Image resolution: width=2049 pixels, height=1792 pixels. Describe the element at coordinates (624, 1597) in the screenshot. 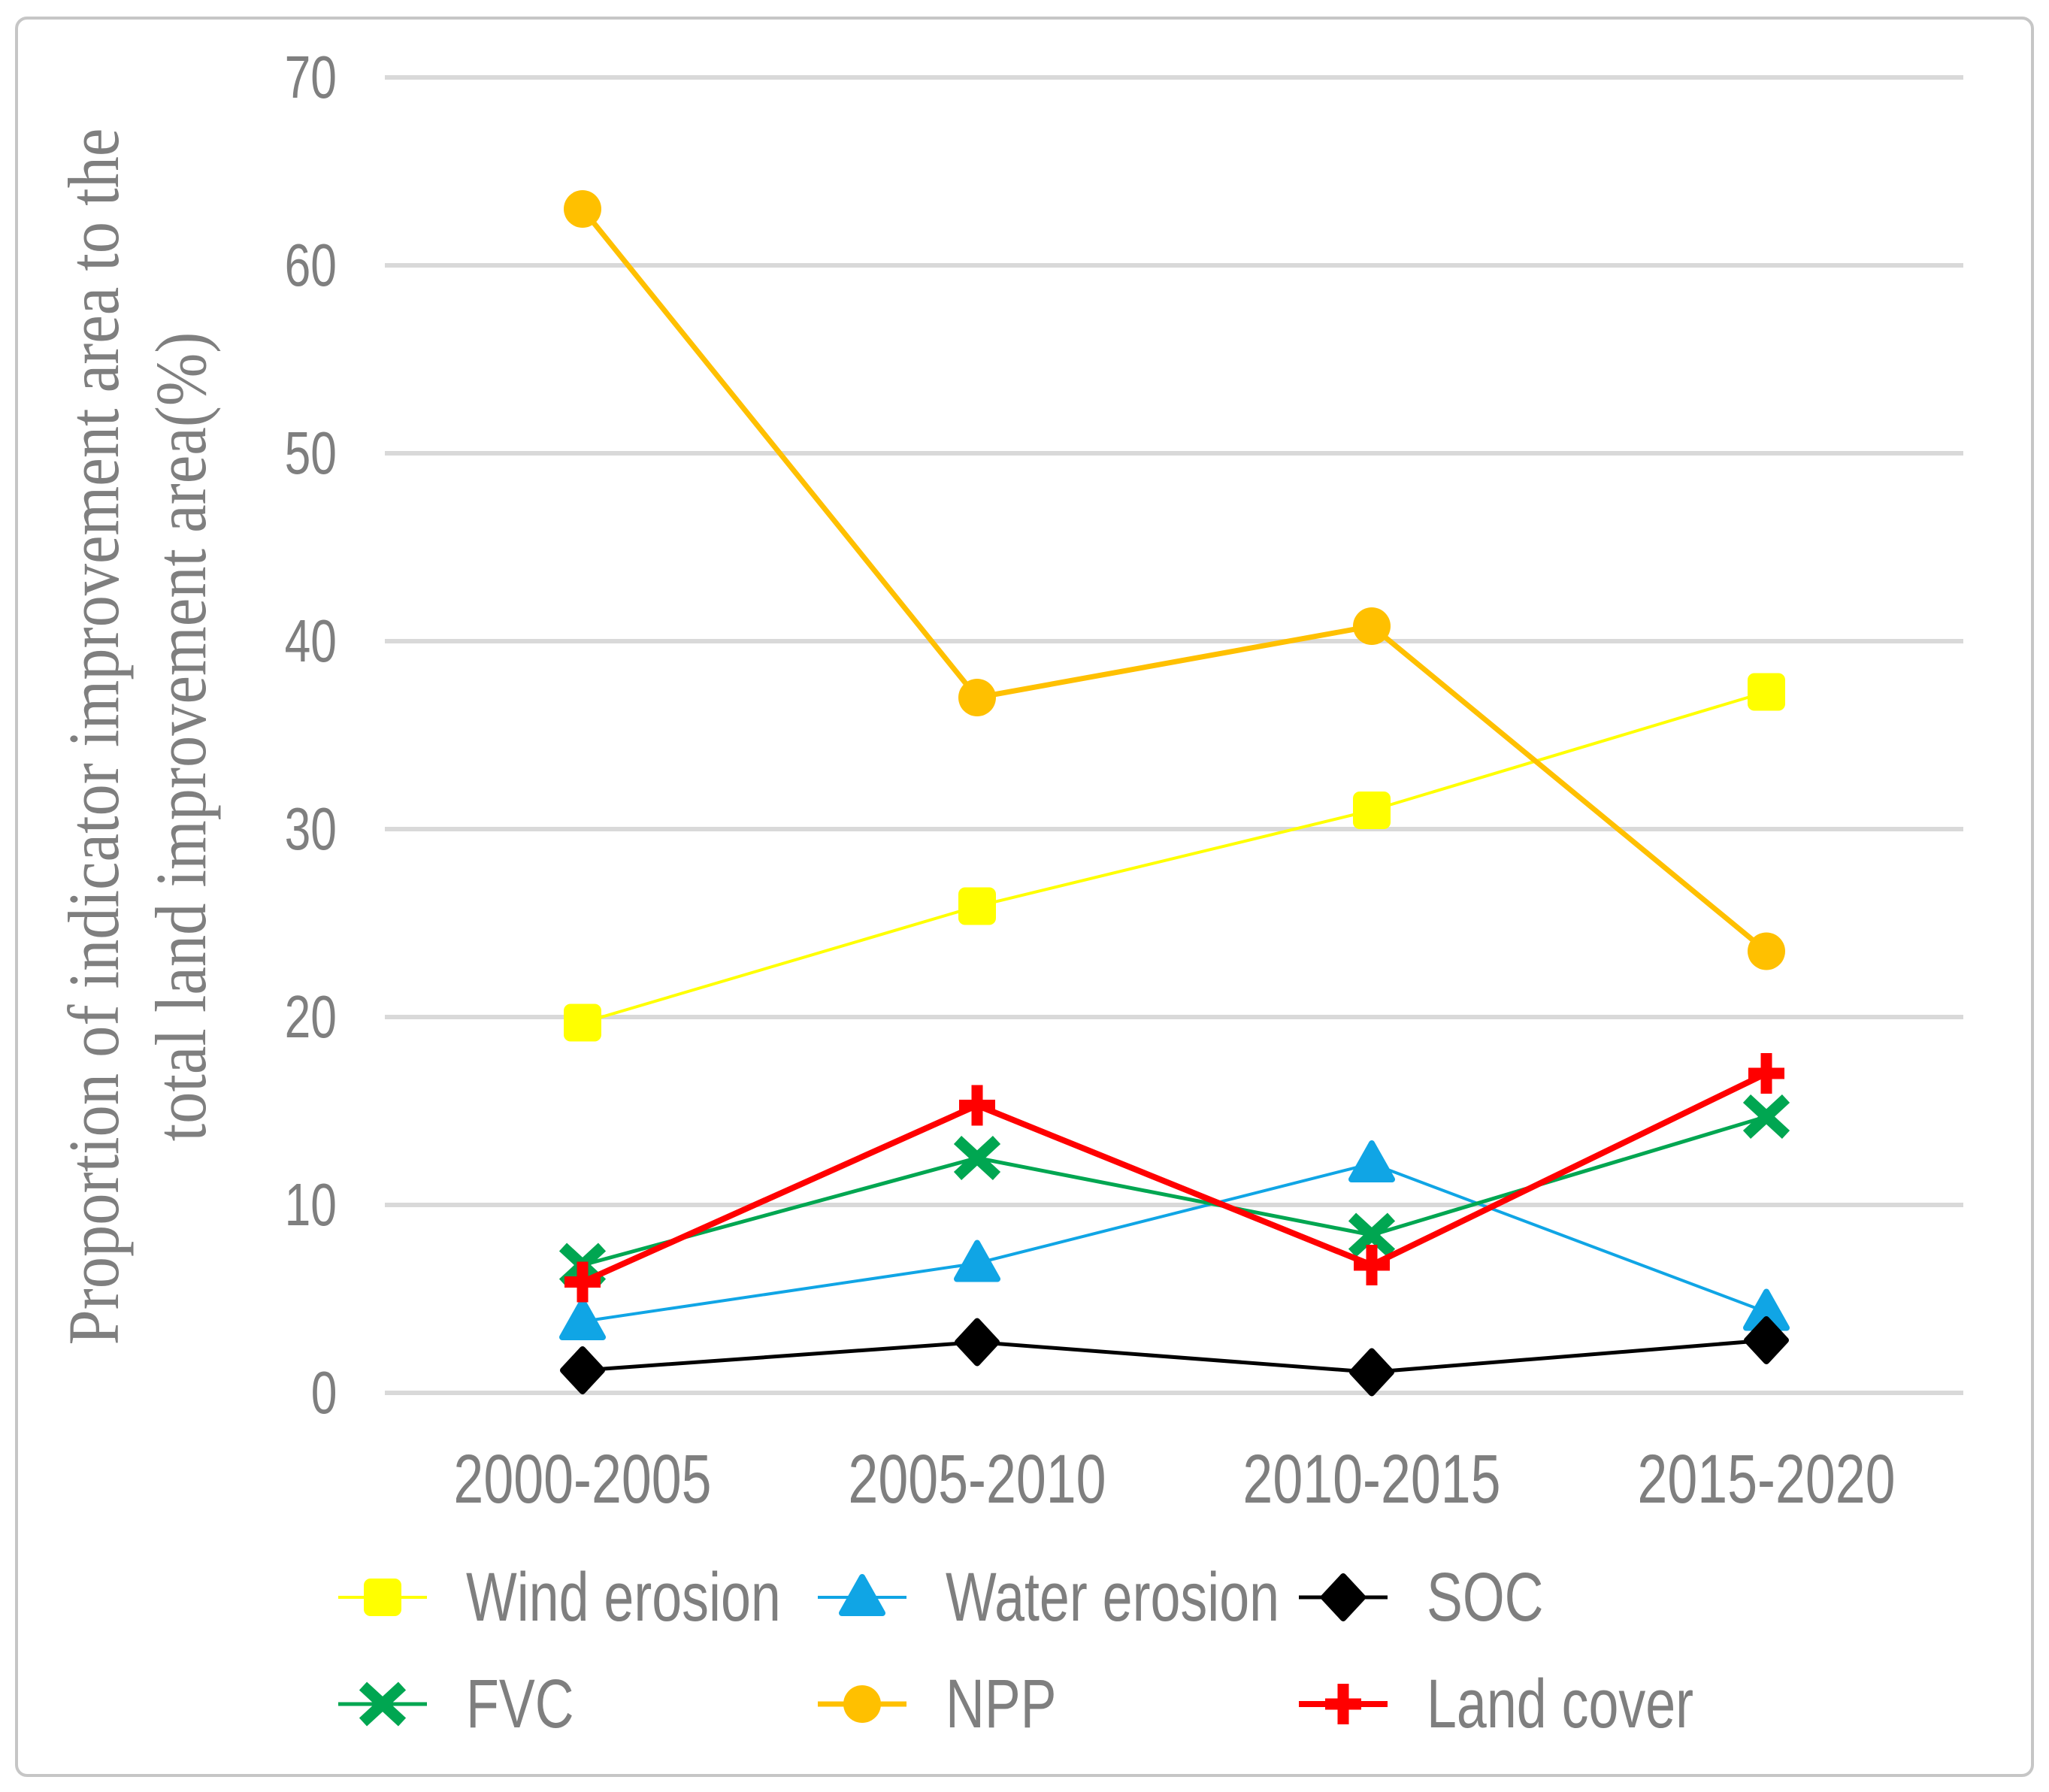

I see `legend-label-wind-erosion: Wind erosion` at that location.